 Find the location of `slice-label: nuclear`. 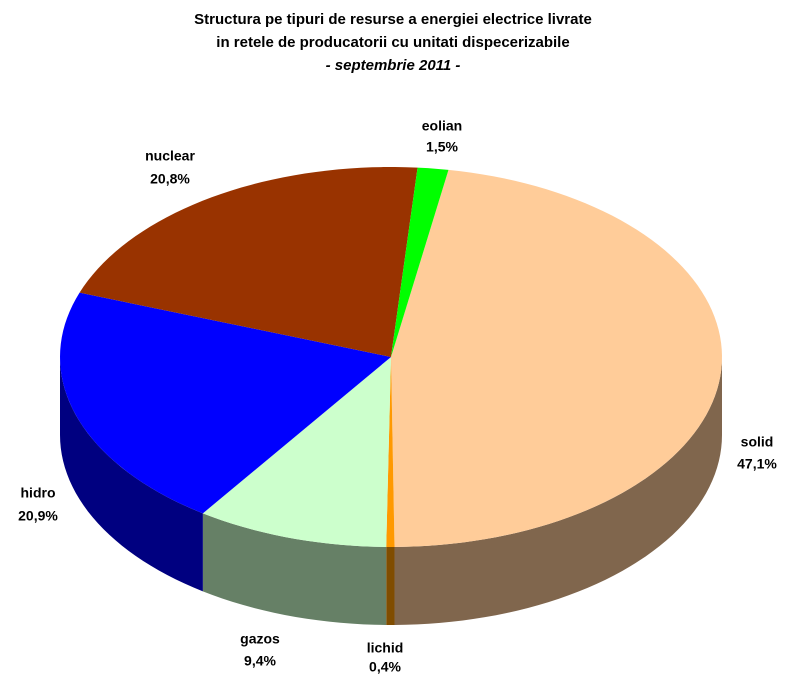

slice-label: nuclear is located at coordinates (170, 156).